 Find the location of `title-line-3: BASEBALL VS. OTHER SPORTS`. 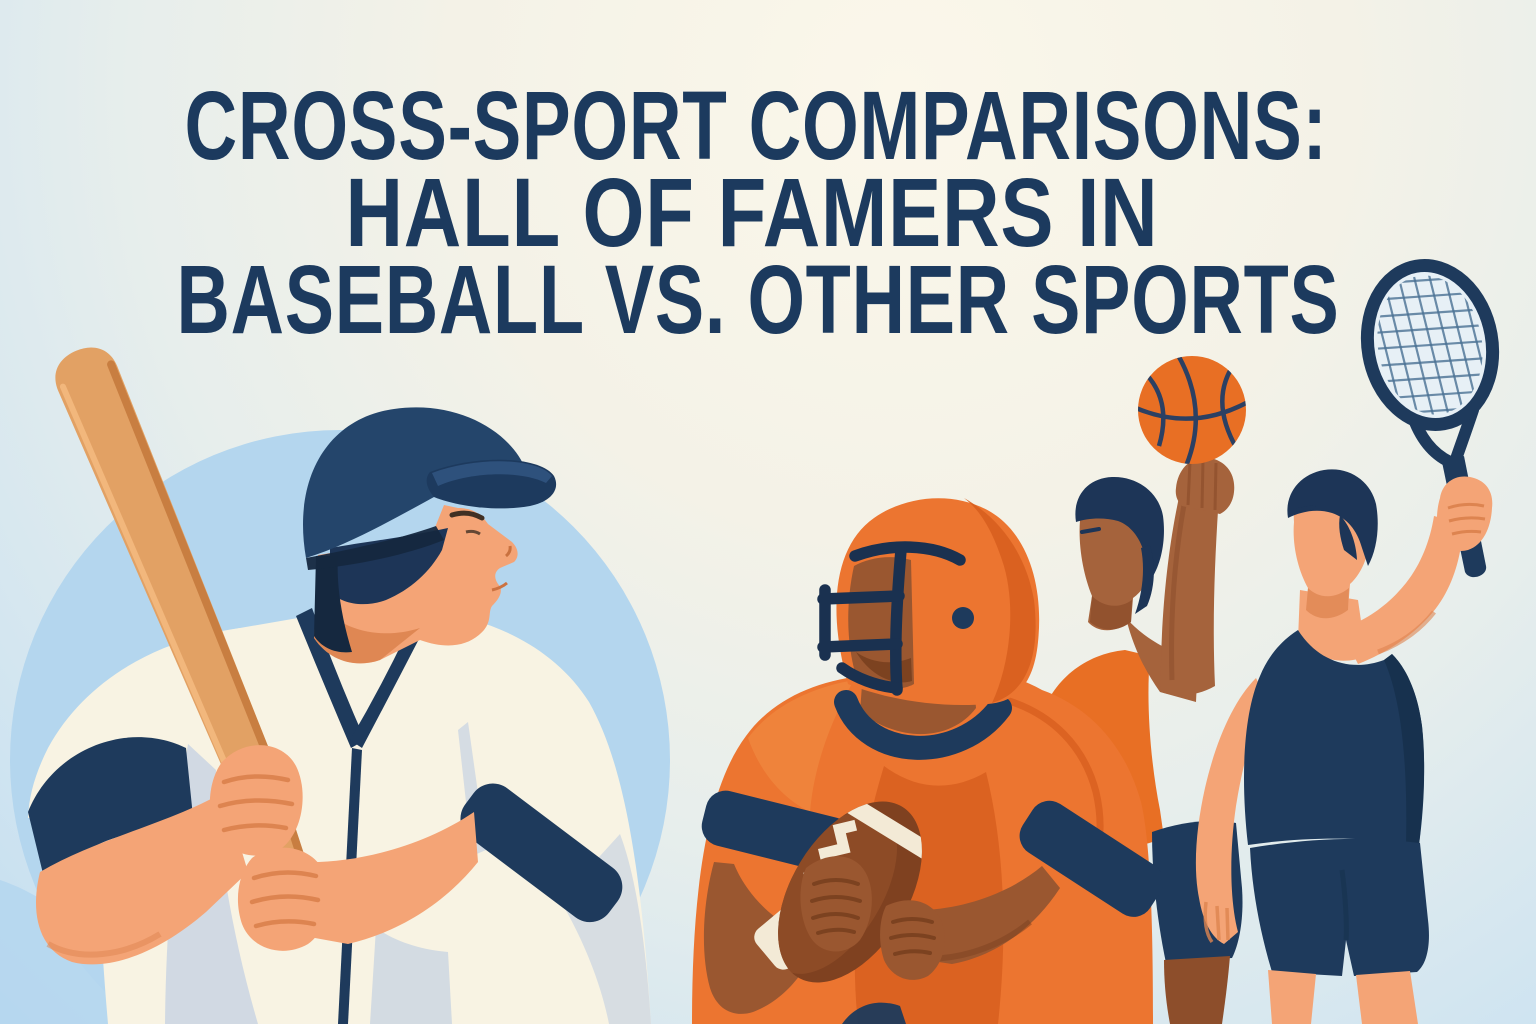

title-line-3: BASEBALL VS. OTHER SPORTS is located at coordinates (758, 299).